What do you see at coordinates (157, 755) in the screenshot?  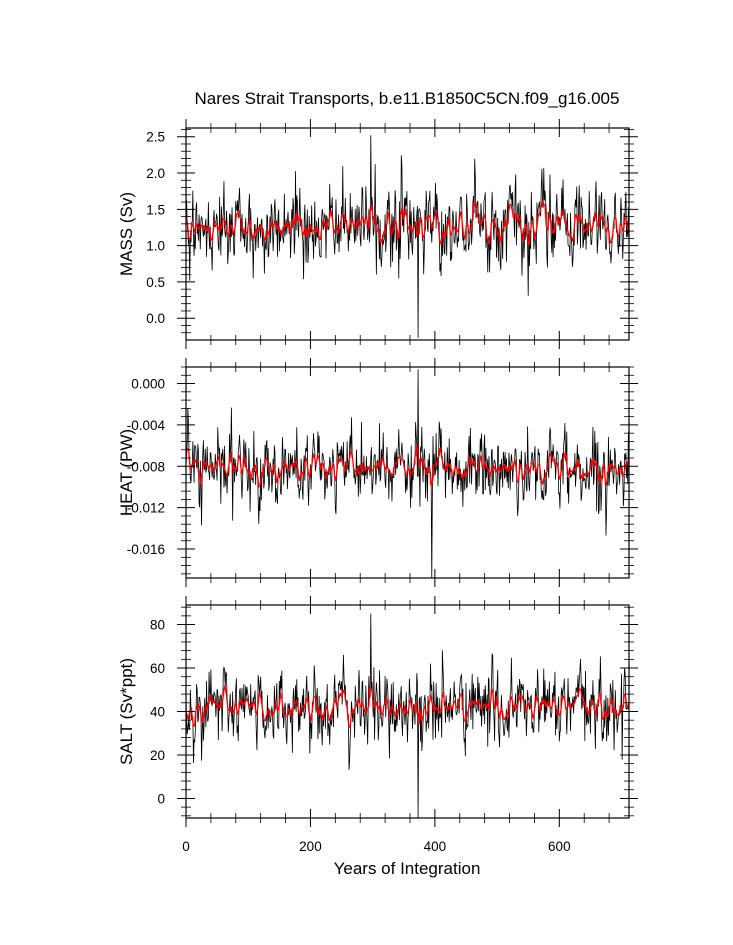 I see `panel-2-ytick-label: 20` at bounding box center [157, 755].